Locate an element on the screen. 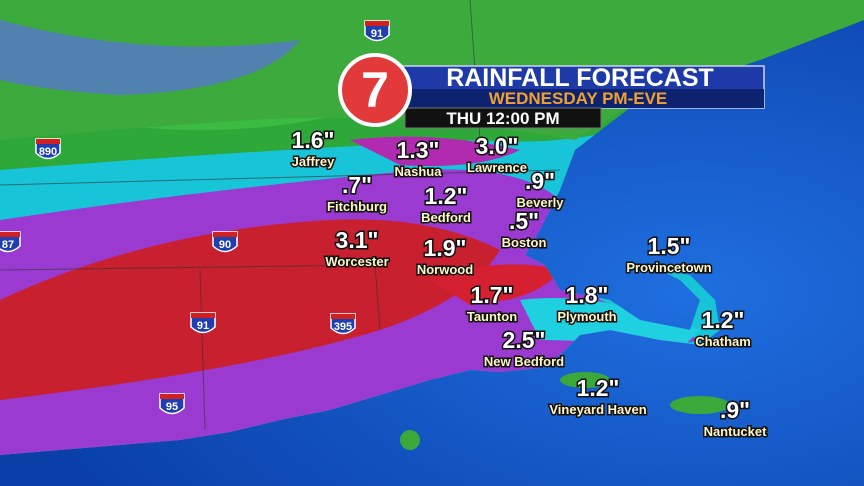  rainfall-amount: .7" is located at coordinates (357, 185).